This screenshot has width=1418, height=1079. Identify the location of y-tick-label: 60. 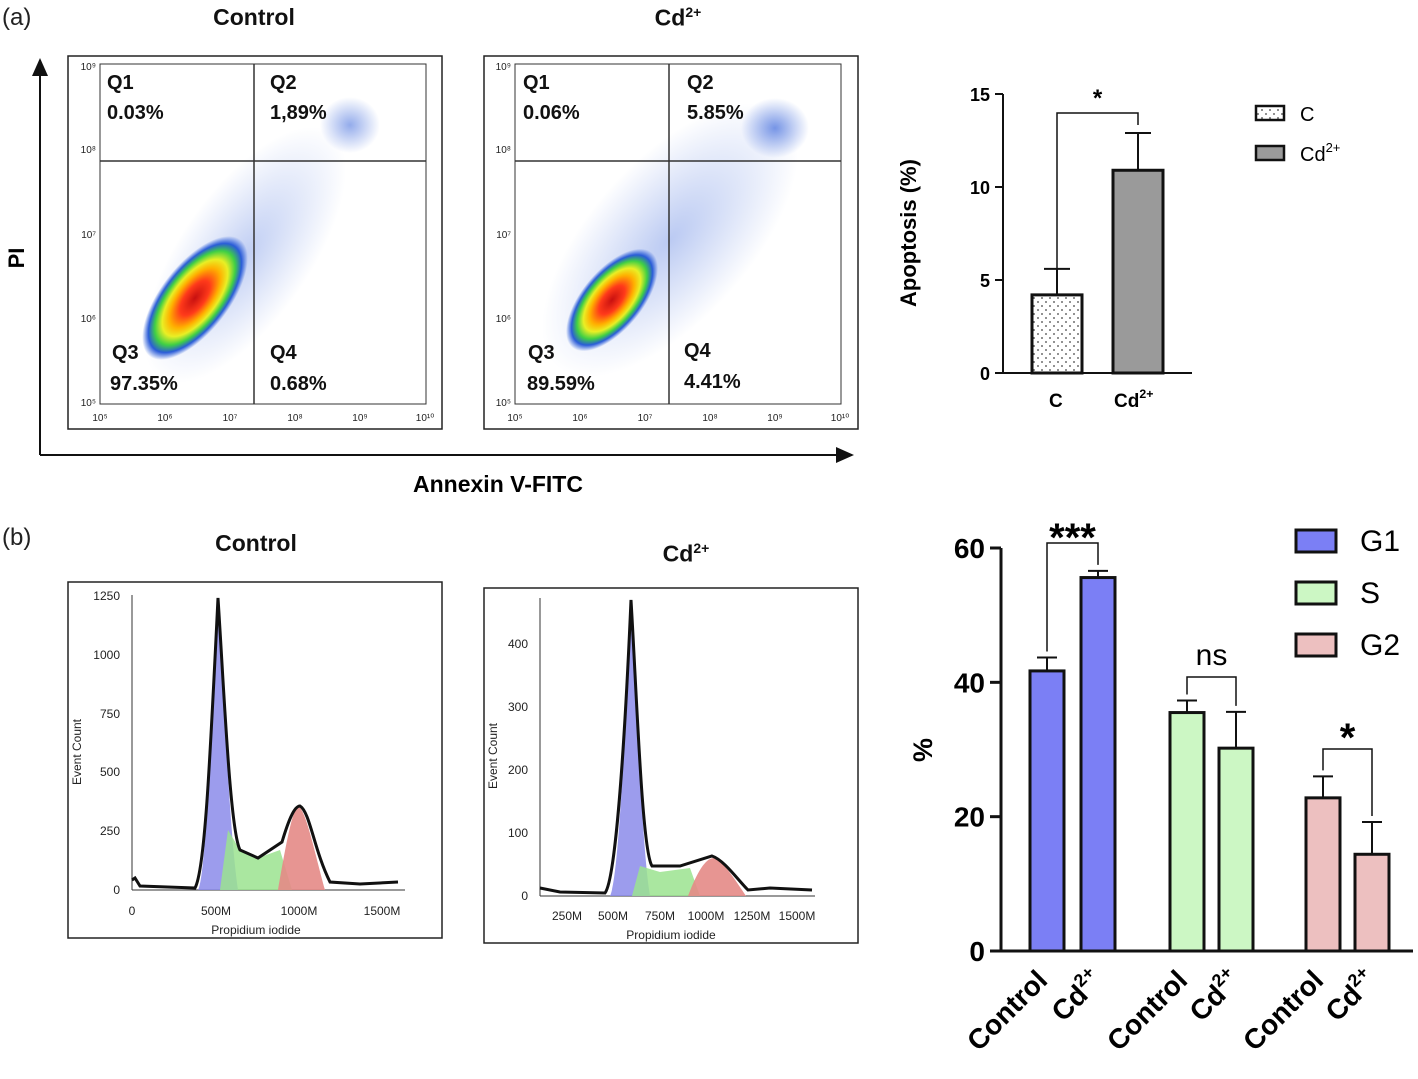
(969, 548).